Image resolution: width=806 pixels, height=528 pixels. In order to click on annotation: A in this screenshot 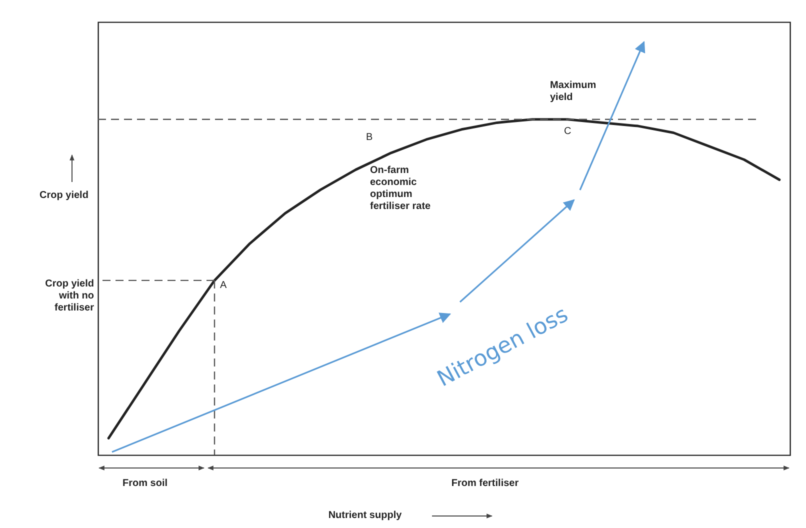, I will do `click(223, 285)`.